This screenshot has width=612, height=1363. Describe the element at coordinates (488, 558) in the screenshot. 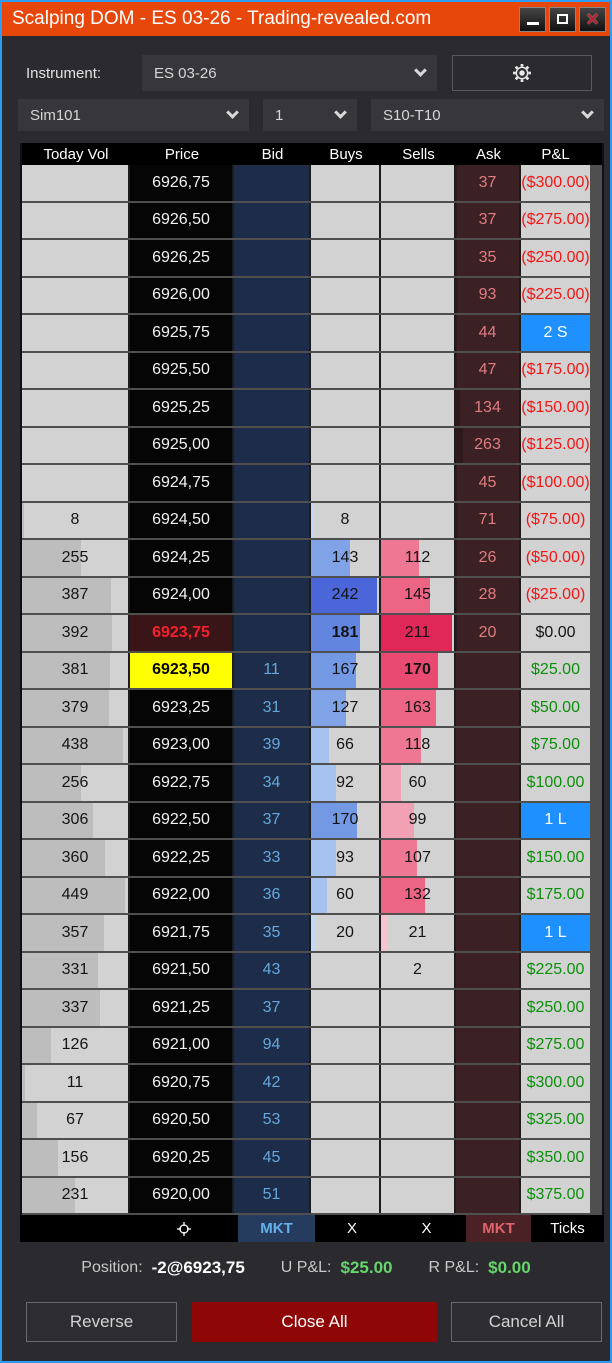

I see `ask-cell: 26` at that location.